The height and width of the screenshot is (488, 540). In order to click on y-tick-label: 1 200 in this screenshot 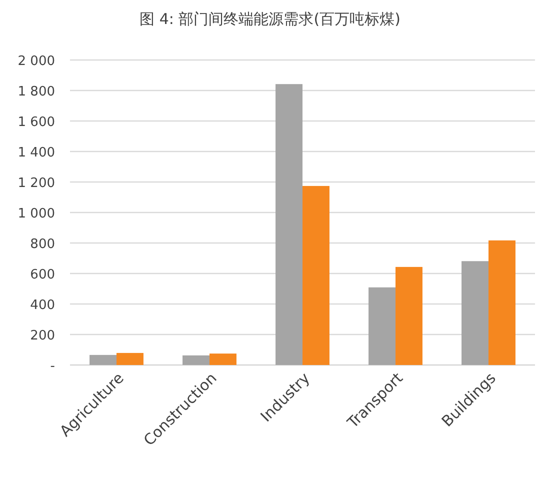, I will do `click(36, 183)`.